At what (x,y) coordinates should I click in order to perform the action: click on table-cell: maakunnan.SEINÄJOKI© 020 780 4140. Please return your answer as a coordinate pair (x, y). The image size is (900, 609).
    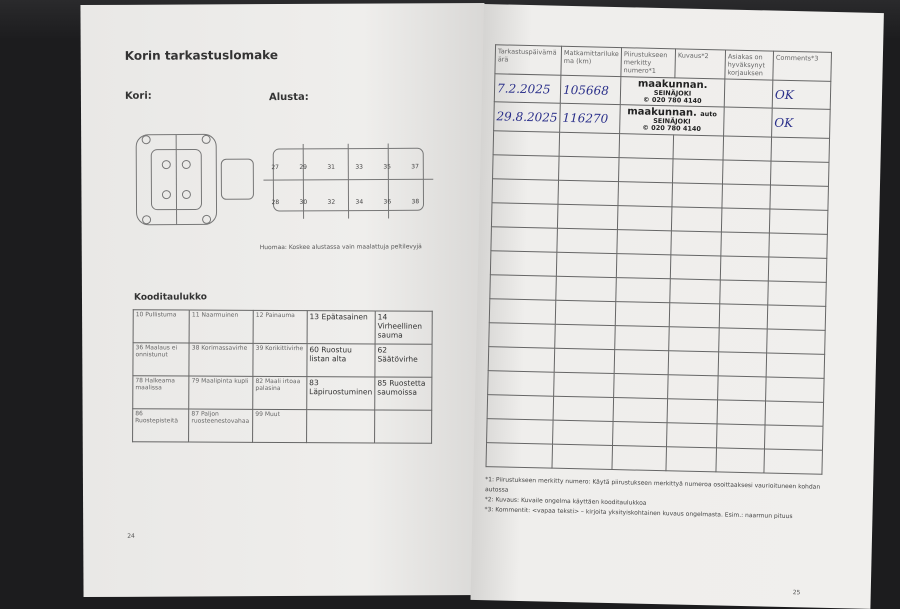
    Looking at the image, I should click on (672, 92).